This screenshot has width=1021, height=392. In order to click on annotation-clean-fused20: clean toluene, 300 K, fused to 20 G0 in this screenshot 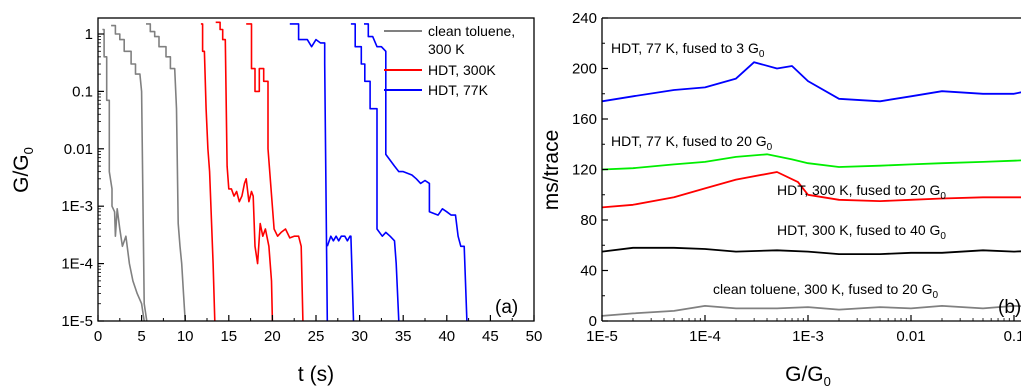, I will do `click(826, 291)`.